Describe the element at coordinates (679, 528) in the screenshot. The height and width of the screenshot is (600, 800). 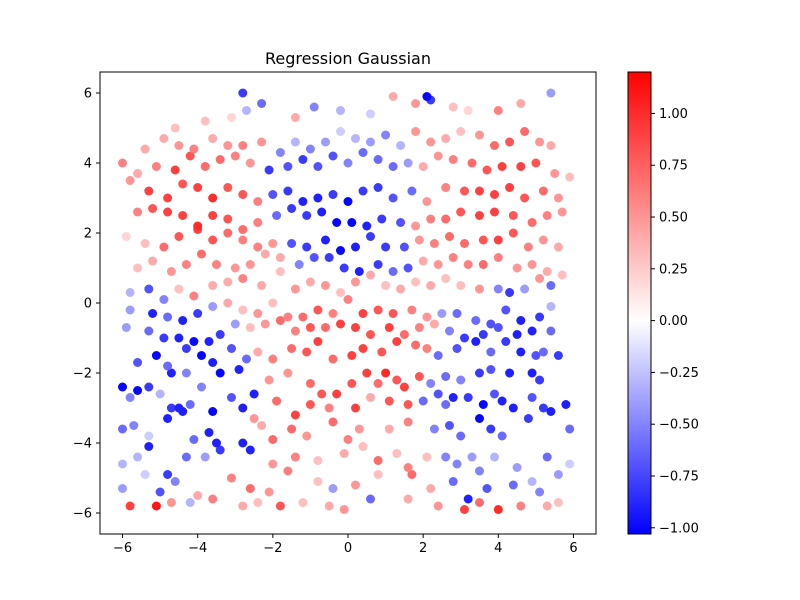
I see `colorbar-tick-label: −1.00` at that location.